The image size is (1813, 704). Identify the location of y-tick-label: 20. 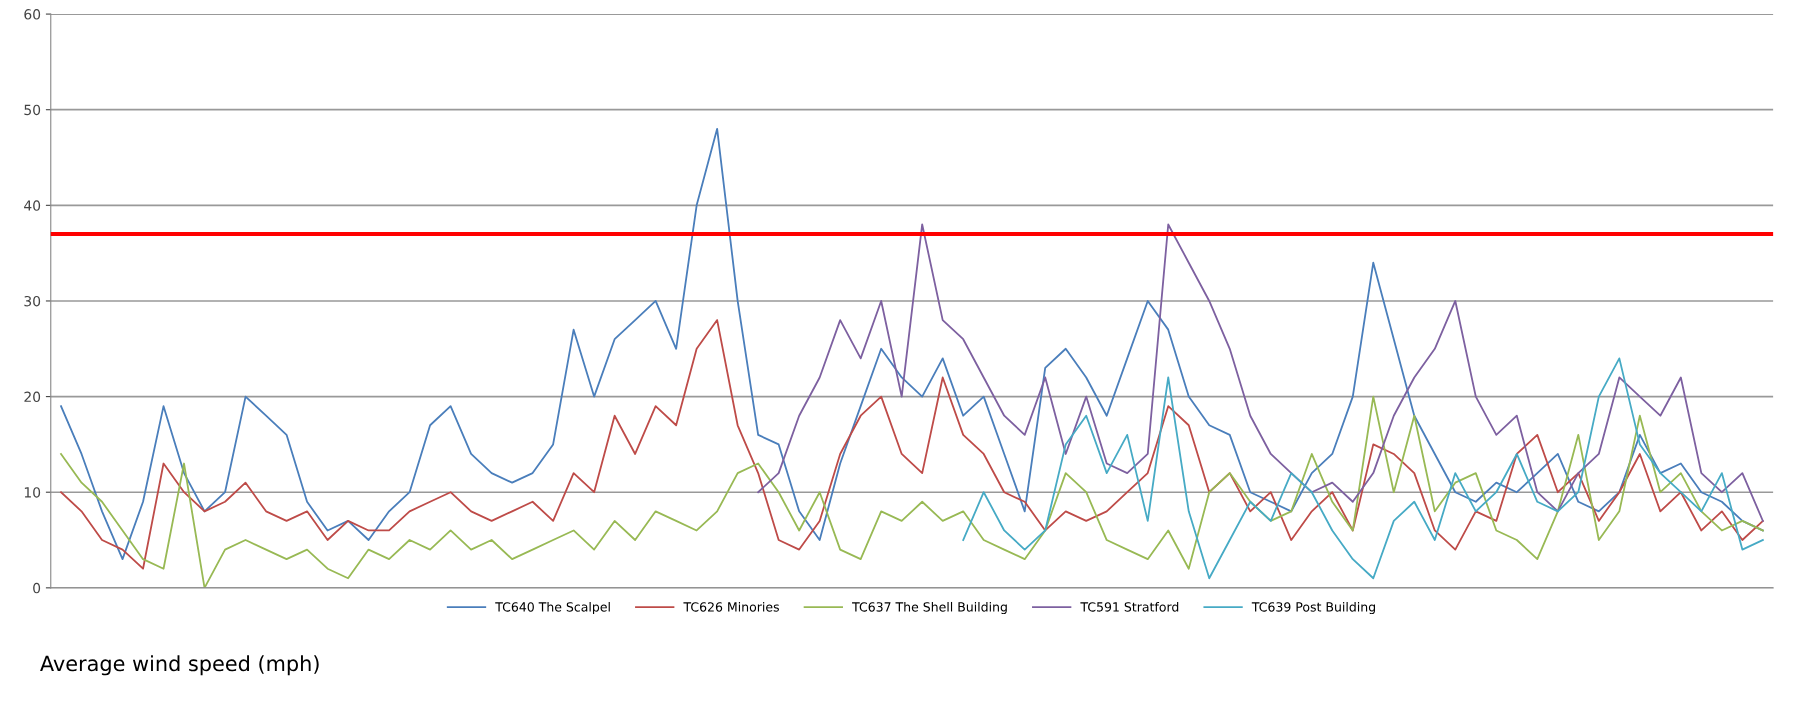
(32, 397).